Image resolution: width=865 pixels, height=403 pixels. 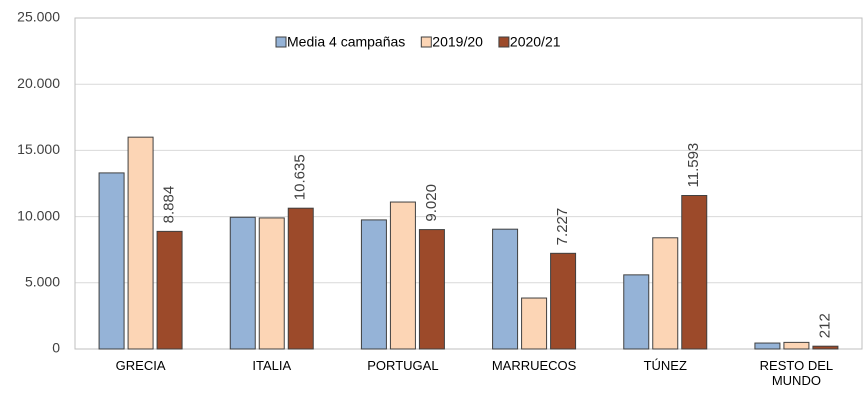 I want to click on y-tick-label: 15.000, so click(x=38, y=149).